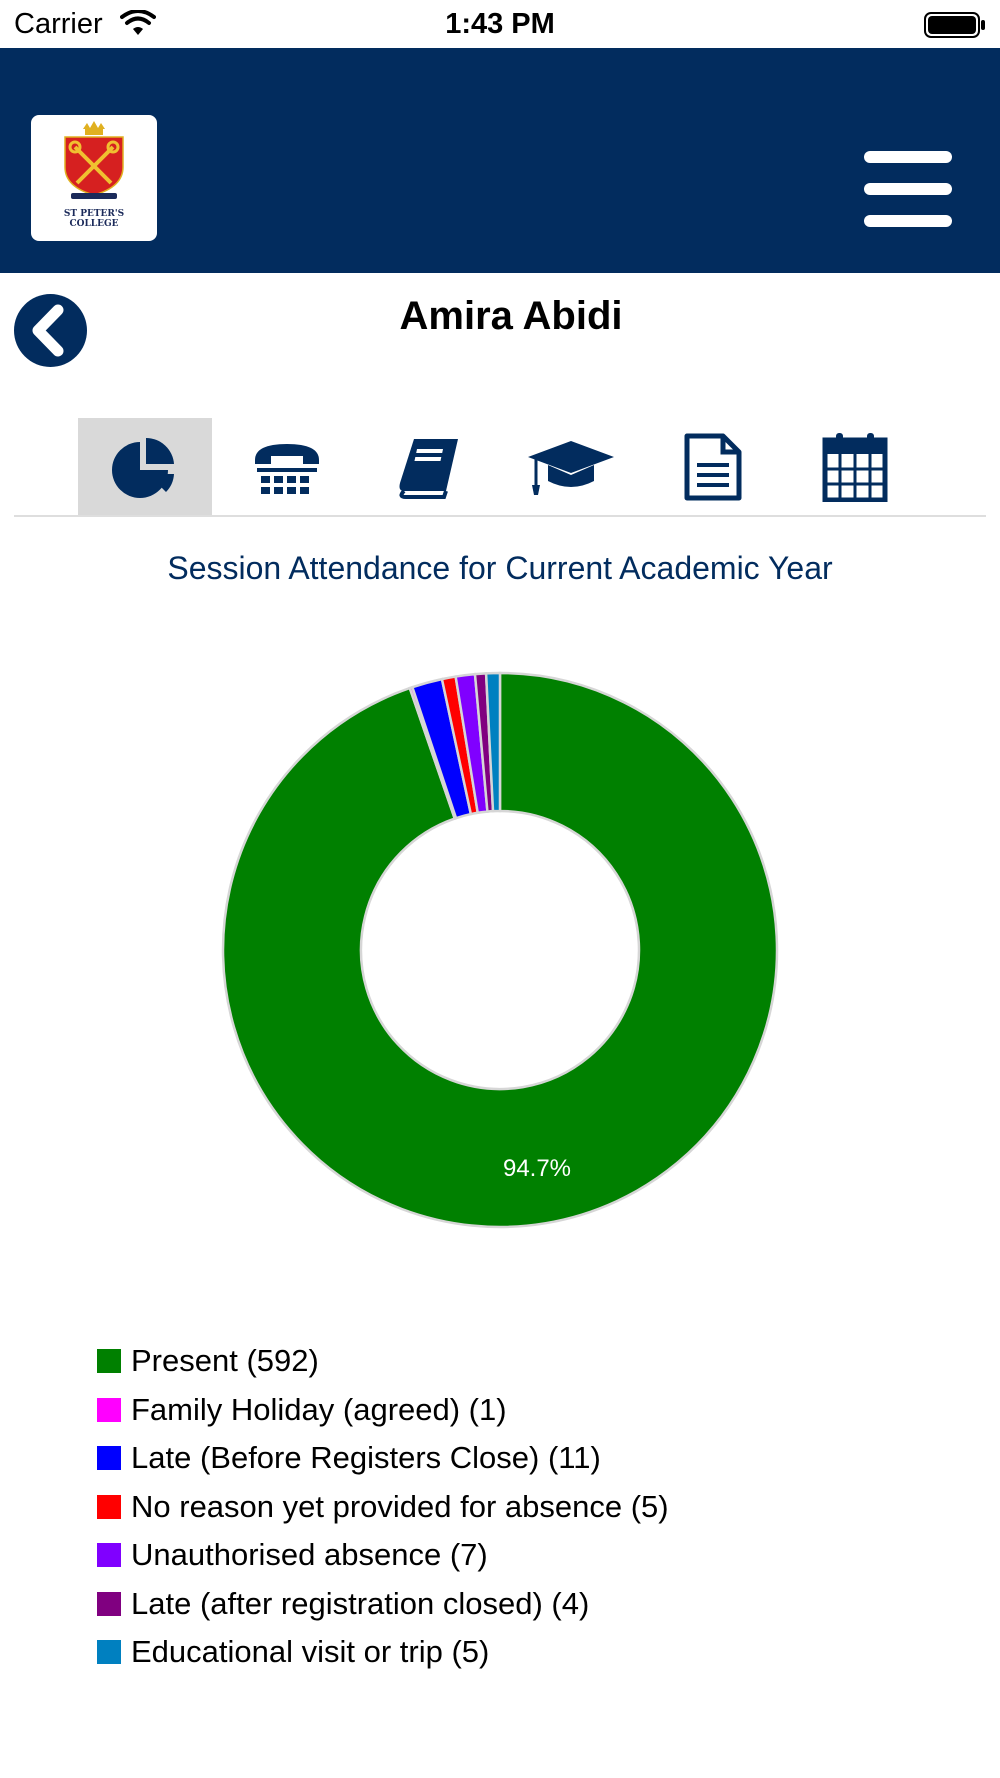 The height and width of the screenshot is (1778, 1000). What do you see at coordinates (310, 1652) in the screenshot?
I see `legend-label: Educational visit or trip (5)` at bounding box center [310, 1652].